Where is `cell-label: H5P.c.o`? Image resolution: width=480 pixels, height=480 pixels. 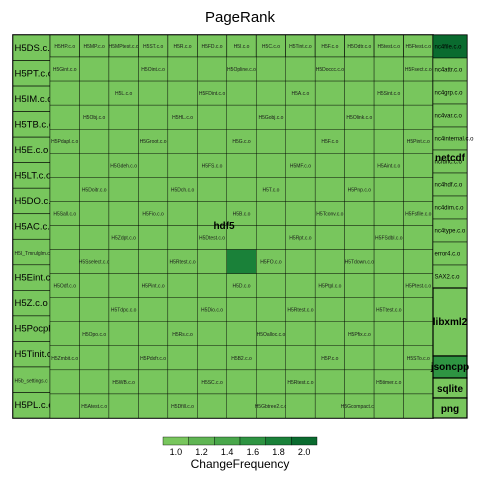 cell-label: H5P.c.o is located at coordinates (329, 359).